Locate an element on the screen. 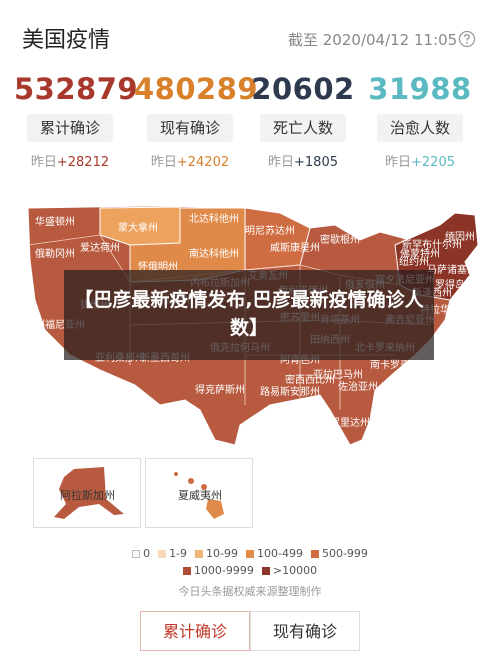 The image size is (500, 656). stat-card: 480289 现有确诊昨日+24202 is located at coordinates (196, 121).